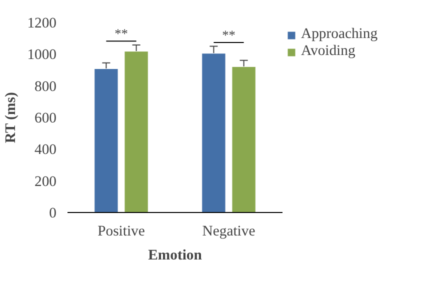  Describe the element at coordinates (45, 150) in the screenshot. I see `y-tick-label: 400` at that location.